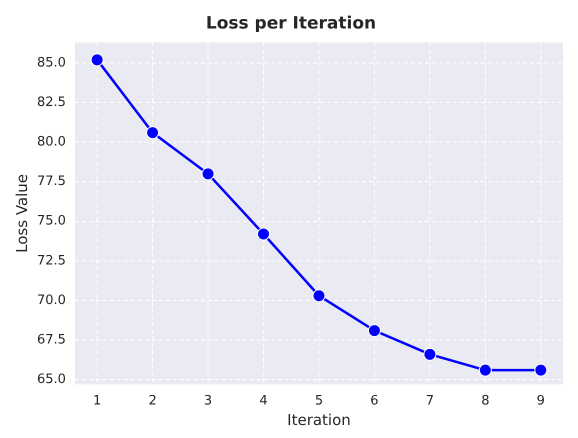 The image size is (578, 438). Describe the element at coordinates (51, 102) in the screenshot. I see `y-tick-label: 82.5` at that location.